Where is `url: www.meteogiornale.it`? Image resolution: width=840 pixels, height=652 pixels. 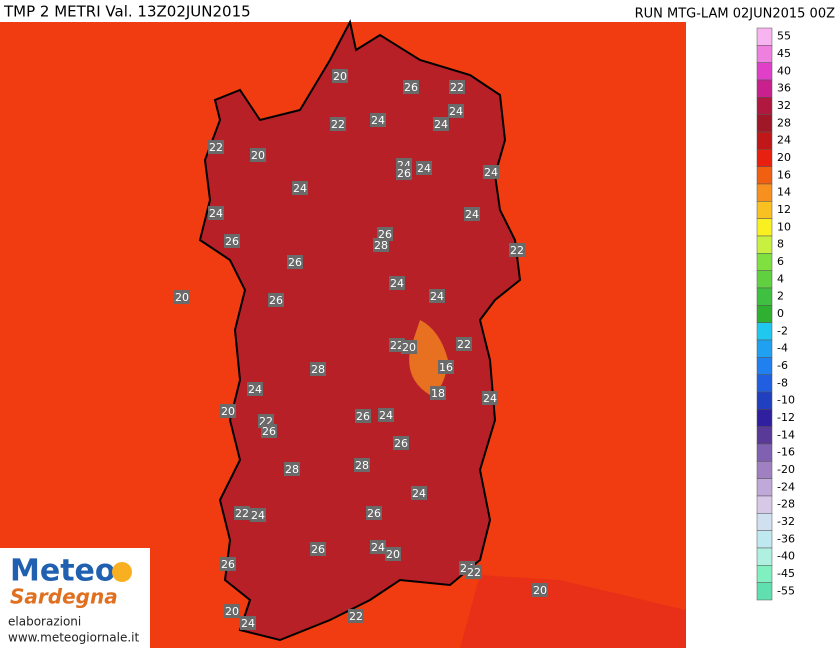 url: www.meteogiornale.it is located at coordinates (73, 638).